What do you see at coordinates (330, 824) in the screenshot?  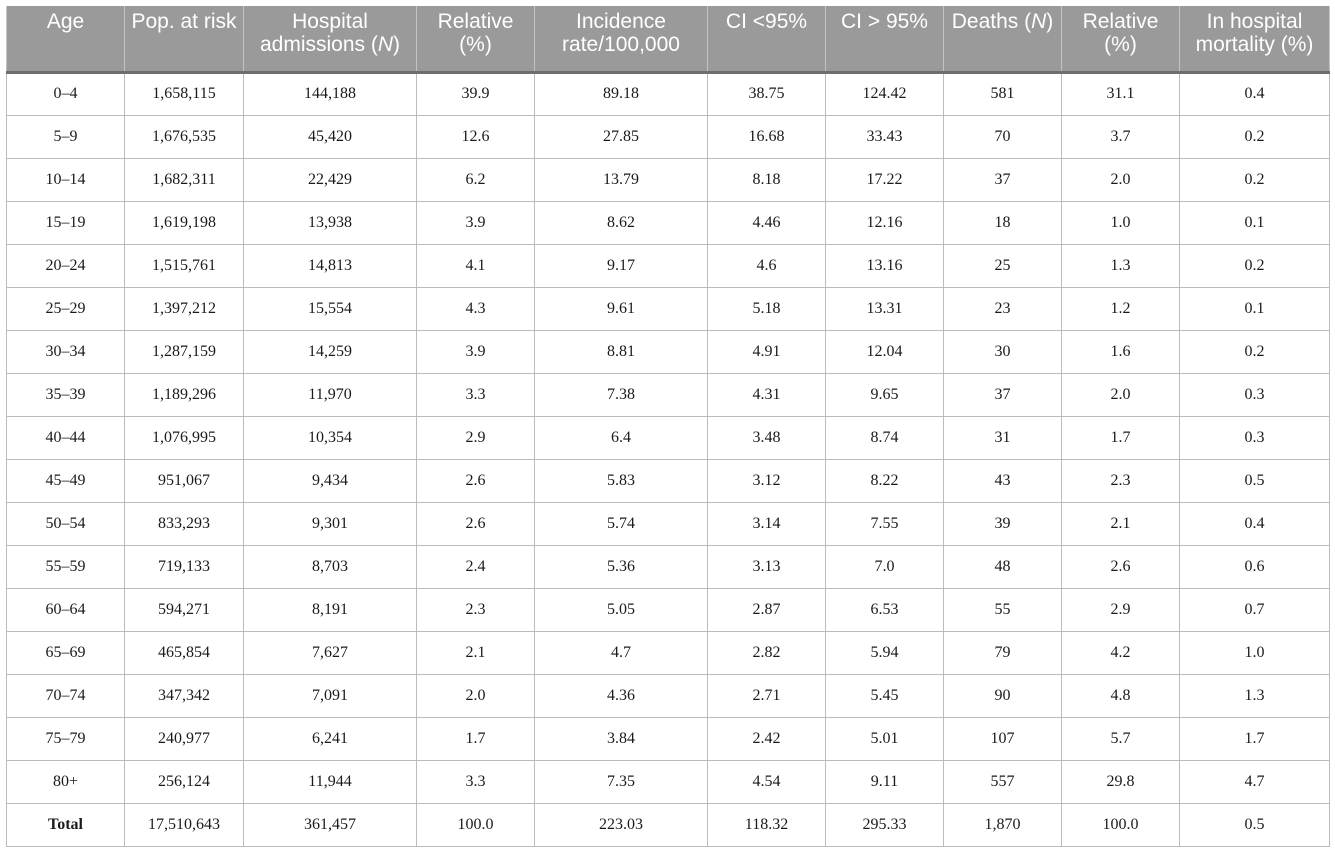 I see `total-admissions-cell: 361,457` at bounding box center [330, 824].